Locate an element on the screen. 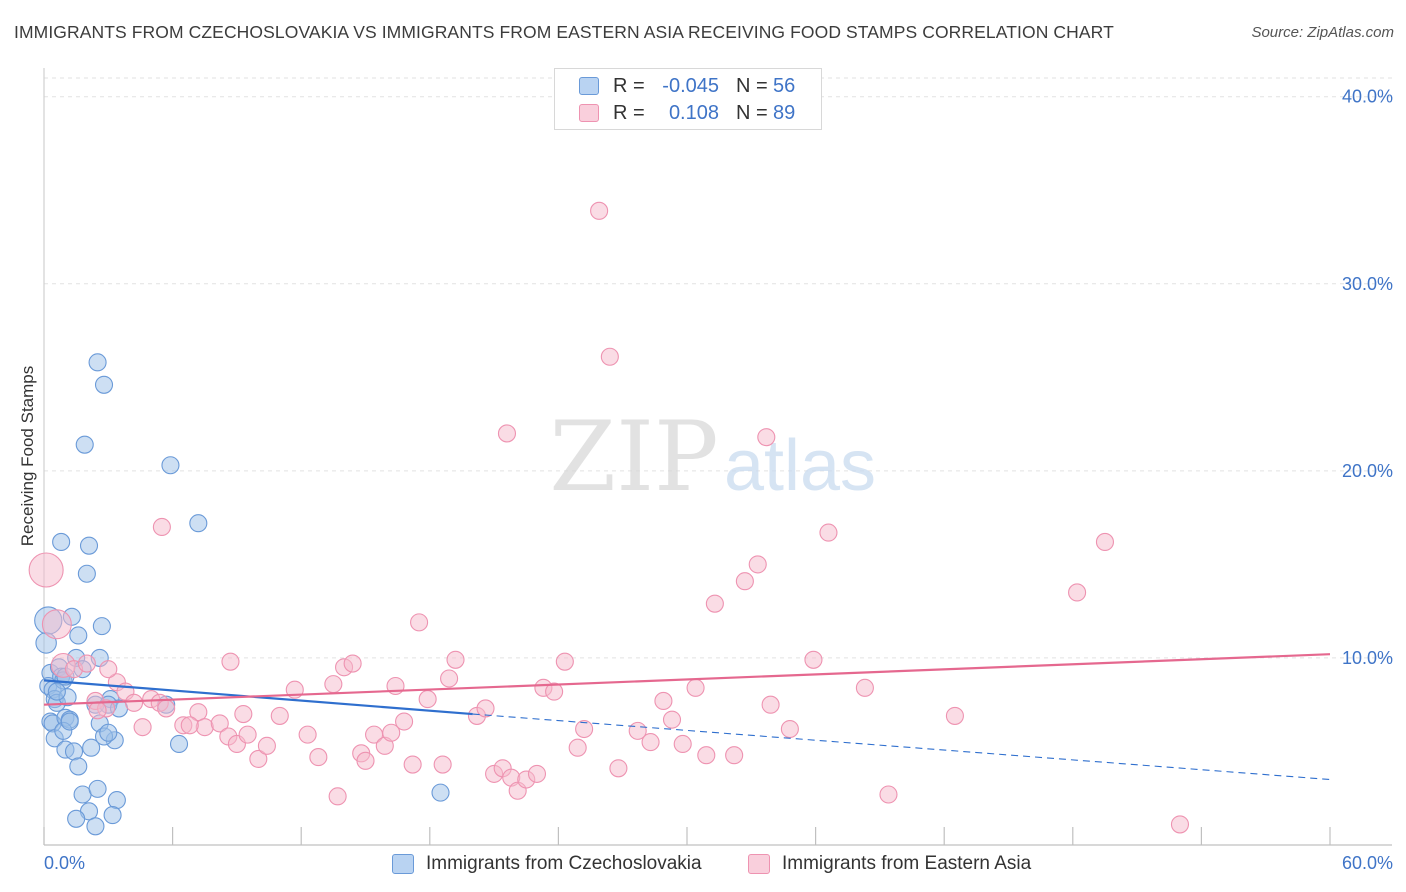  y-tick-label: 40.0% is located at coordinates (1367, 97).